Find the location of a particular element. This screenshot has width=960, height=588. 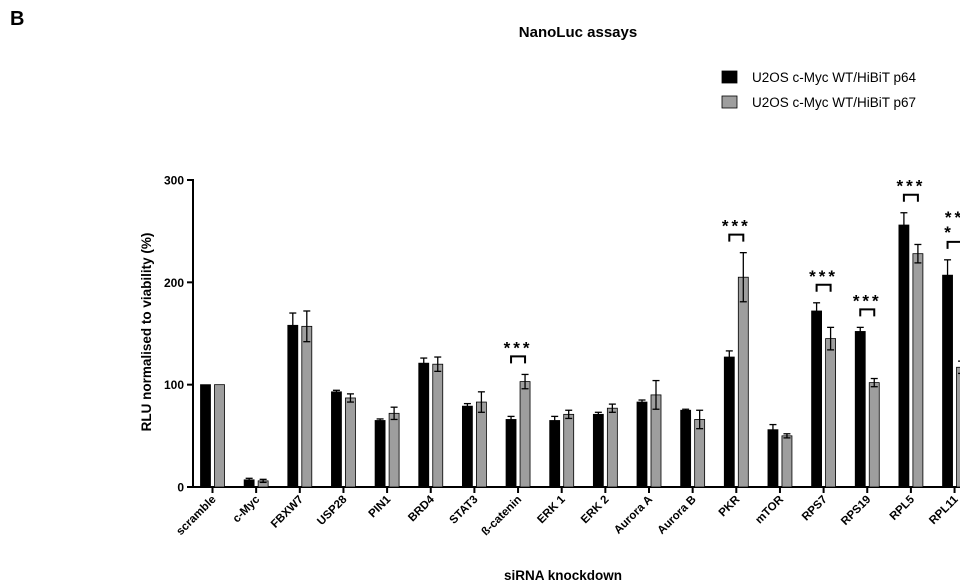

x-tick-label: RPS7 is located at coordinates (815, 509).